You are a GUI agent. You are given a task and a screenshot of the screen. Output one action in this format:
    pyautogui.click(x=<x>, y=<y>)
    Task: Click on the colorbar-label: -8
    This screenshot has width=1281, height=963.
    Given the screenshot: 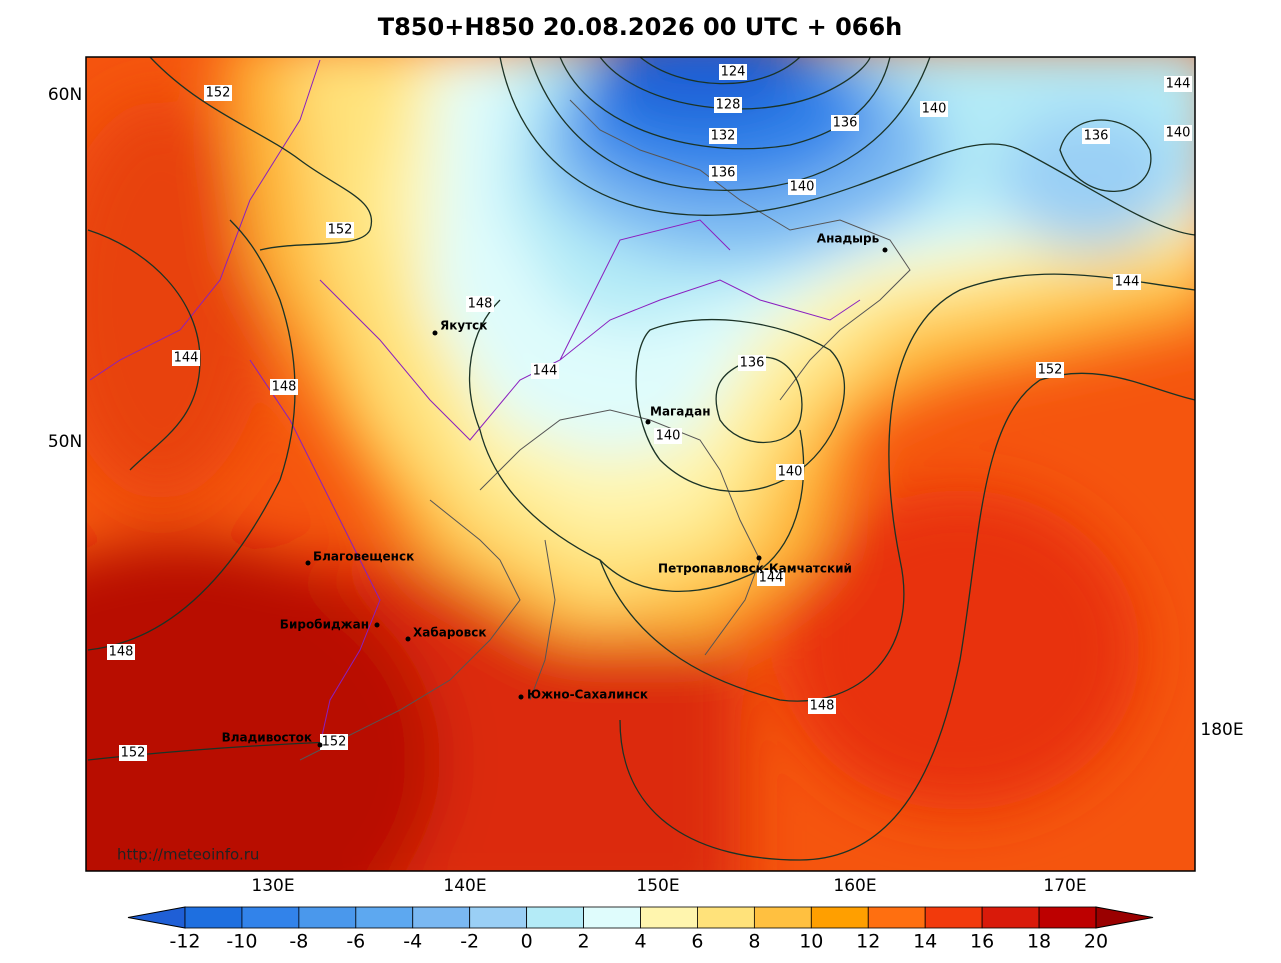 What is the action you would take?
    pyautogui.click(x=298, y=942)
    